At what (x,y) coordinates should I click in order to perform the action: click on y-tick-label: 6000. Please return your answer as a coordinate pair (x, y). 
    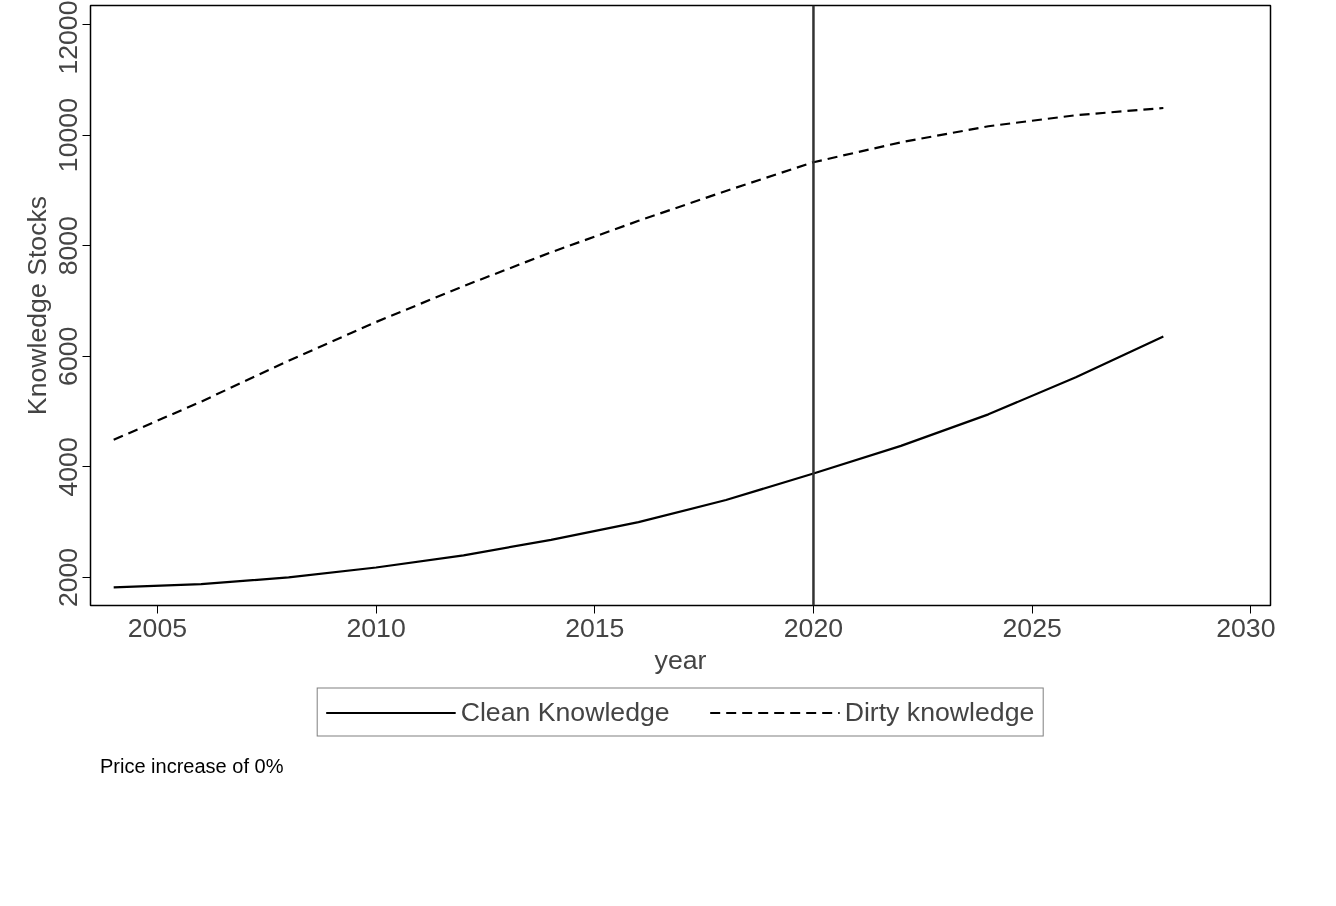
    Looking at the image, I should click on (68, 356).